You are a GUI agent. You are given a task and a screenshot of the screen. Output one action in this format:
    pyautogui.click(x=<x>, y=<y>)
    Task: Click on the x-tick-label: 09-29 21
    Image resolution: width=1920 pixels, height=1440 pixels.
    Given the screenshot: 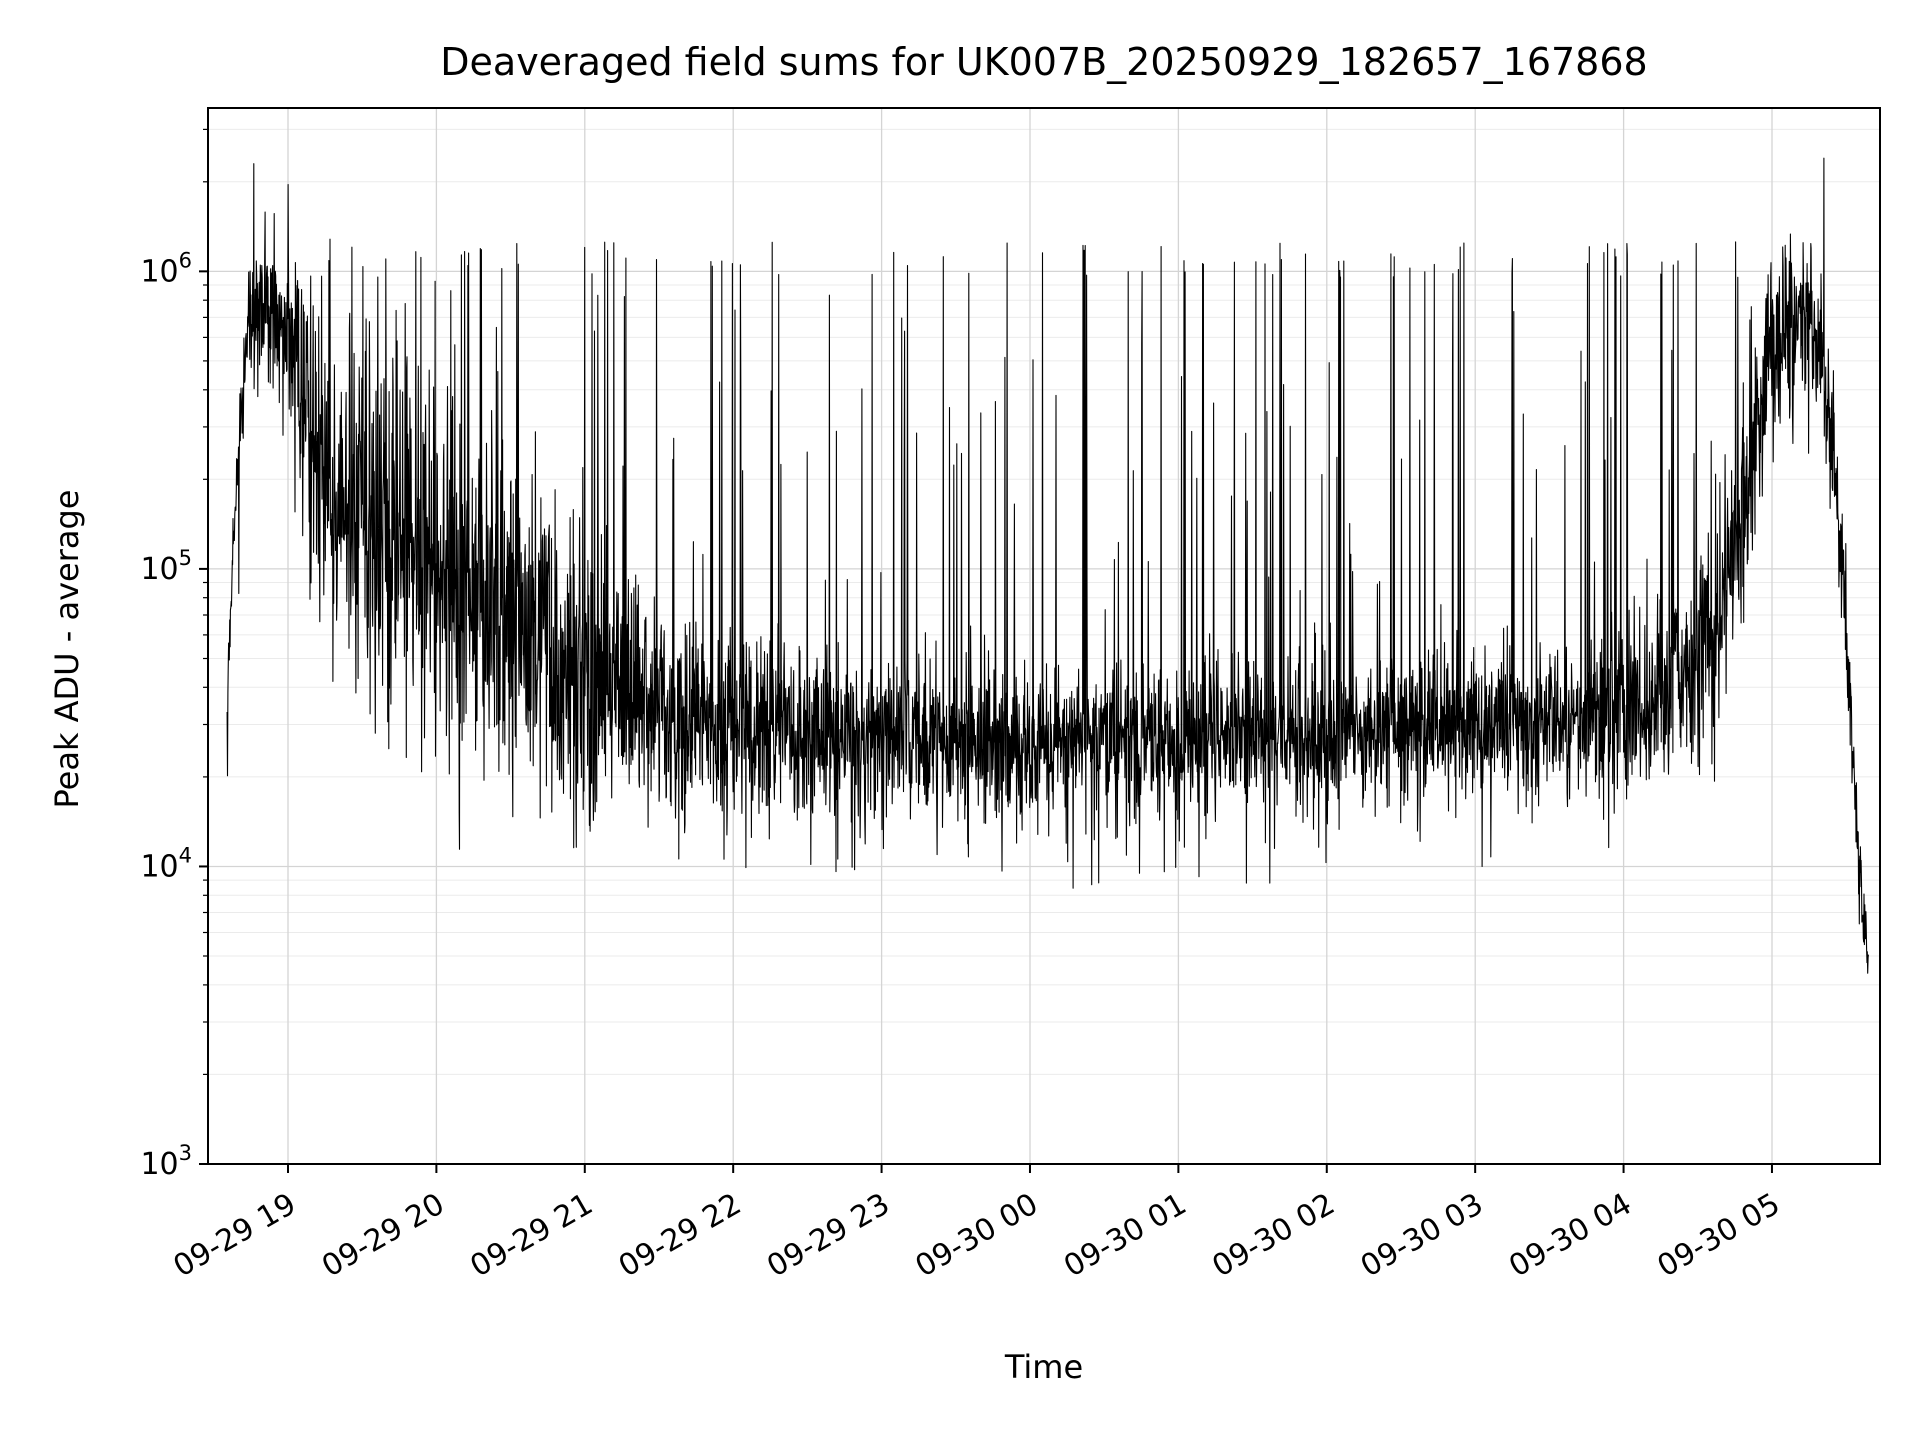 What is the action you would take?
    pyautogui.click(x=531, y=1236)
    